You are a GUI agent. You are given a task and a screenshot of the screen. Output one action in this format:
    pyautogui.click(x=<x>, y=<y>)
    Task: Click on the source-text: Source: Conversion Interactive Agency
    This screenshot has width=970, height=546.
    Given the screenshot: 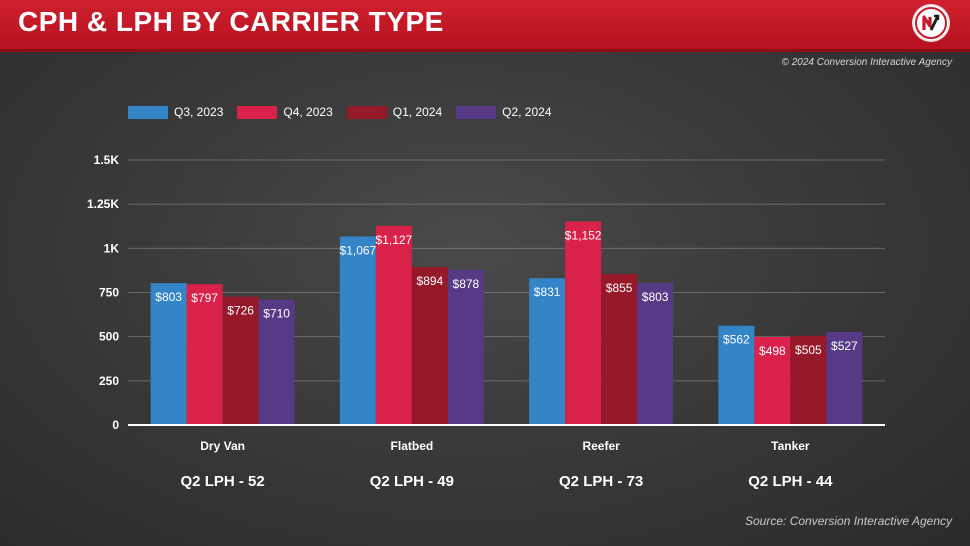 What is the action you would take?
    pyautogui.click(x=848, y=521)
    